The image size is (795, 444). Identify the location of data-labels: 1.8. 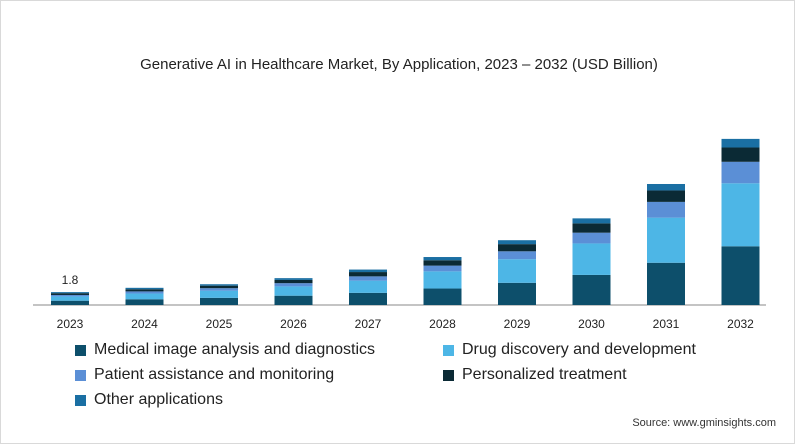
(70, 280).